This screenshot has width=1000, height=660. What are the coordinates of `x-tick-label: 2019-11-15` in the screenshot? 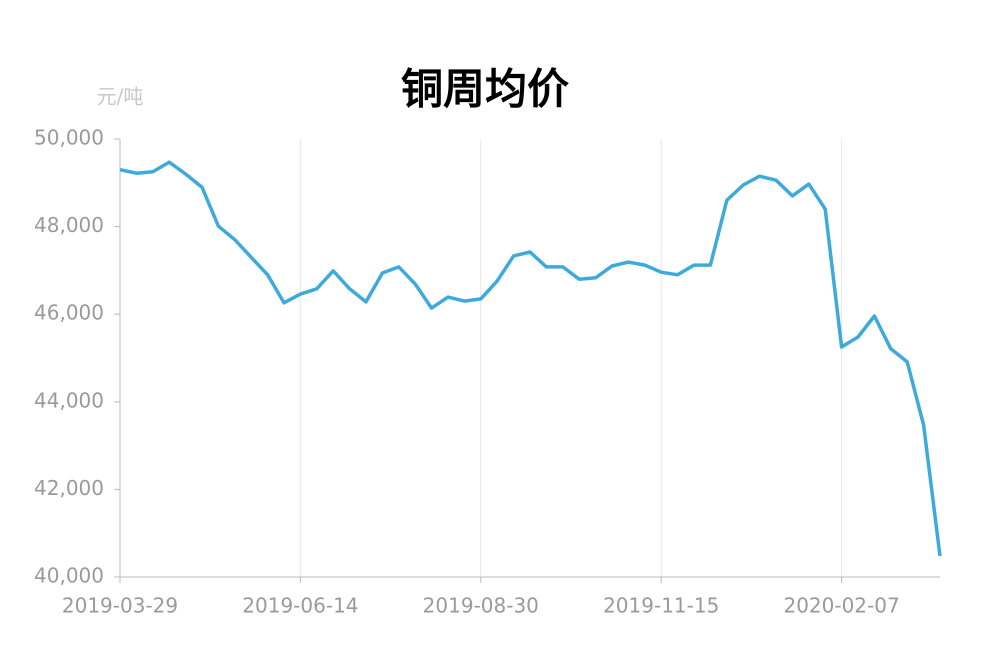 It's located at (661, 606).